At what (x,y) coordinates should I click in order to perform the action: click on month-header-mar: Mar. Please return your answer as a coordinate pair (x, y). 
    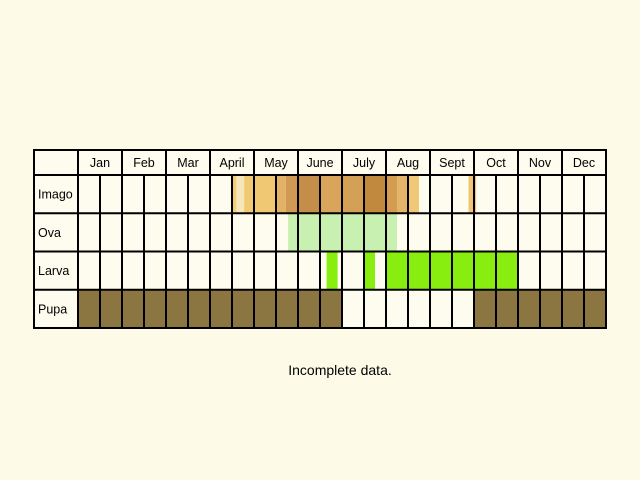
    Looking at the image, I should click on (188, 163).